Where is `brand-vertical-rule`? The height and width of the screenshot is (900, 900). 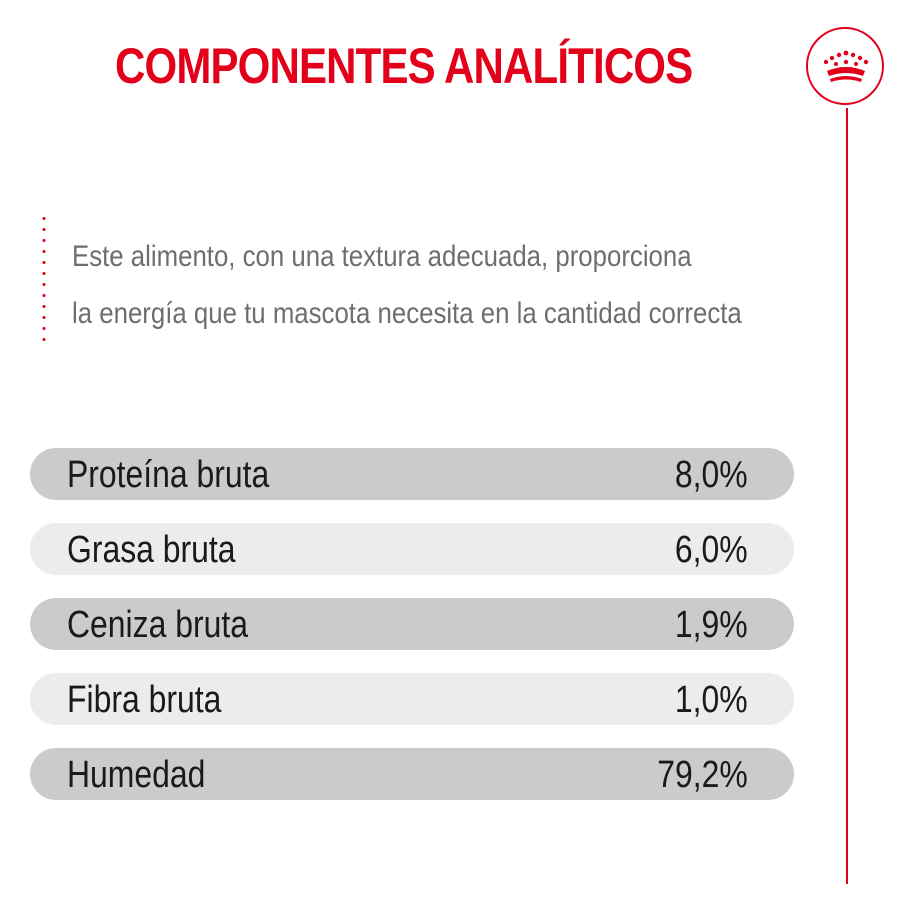
brand-vertical-rule is located at coordinates (847, 496).